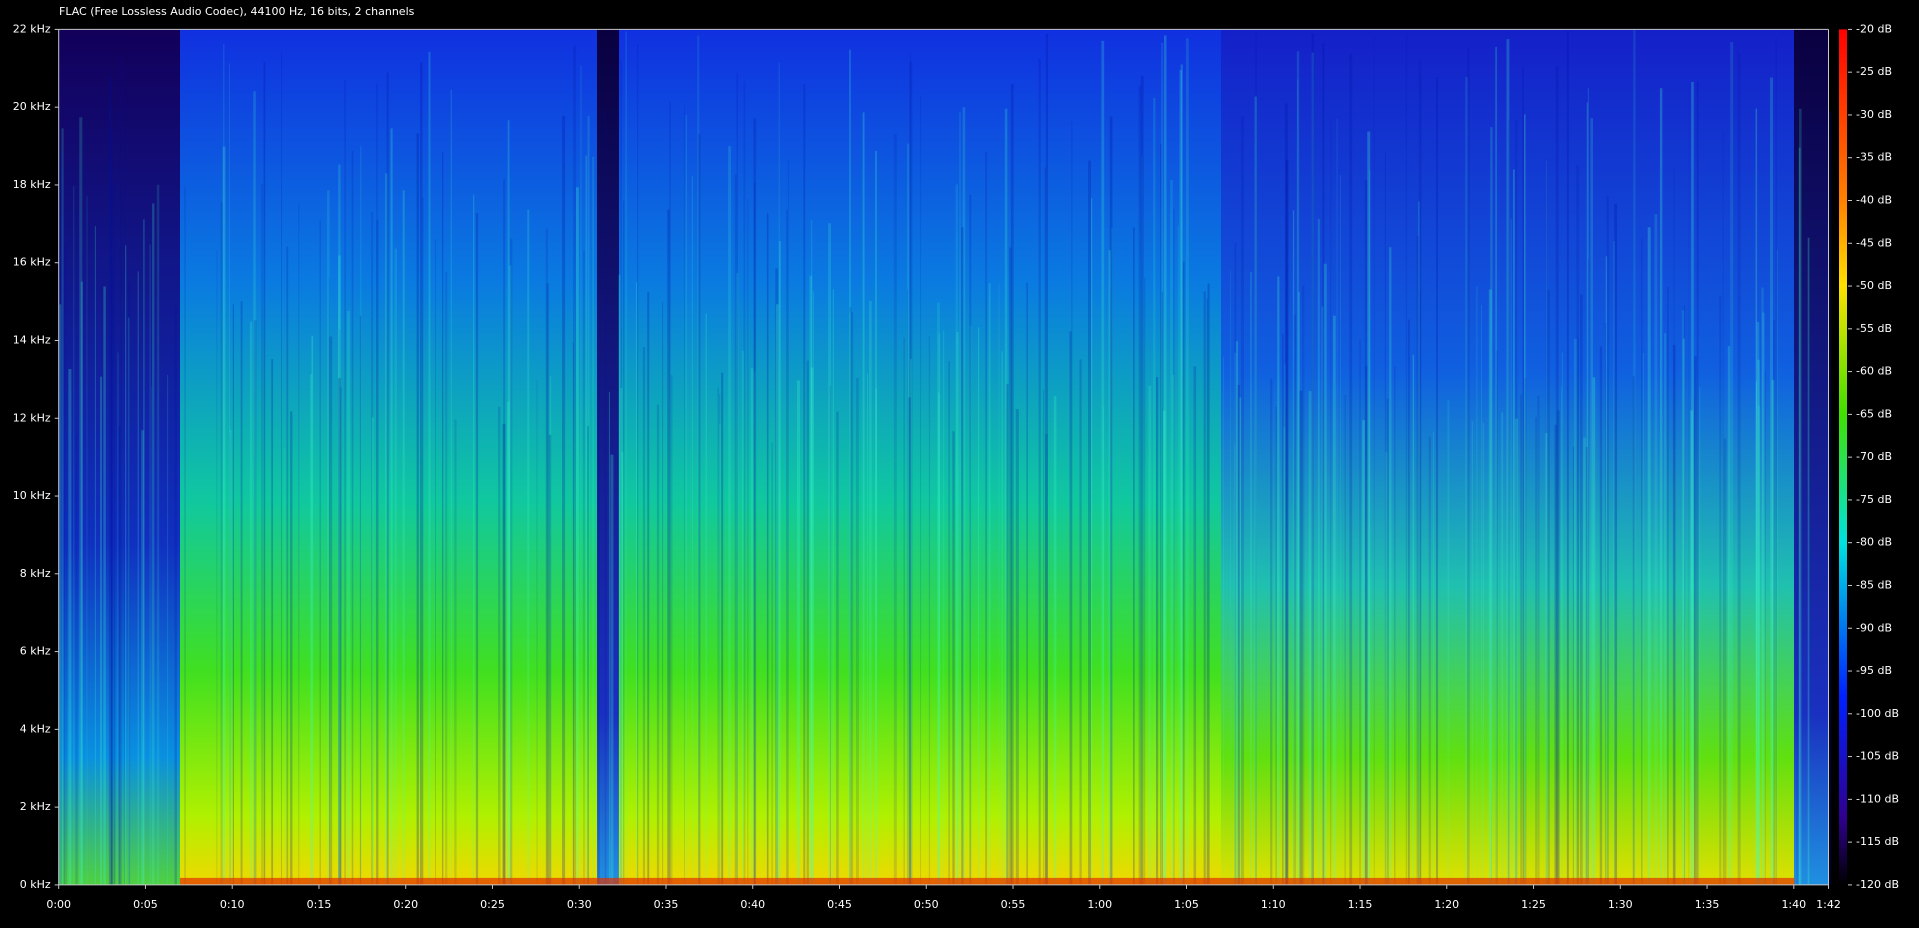  What do you see at coordinates (1874, 328) in the screenshot?
I see `colorbar-tick-label: -55 dB` at bounding box center [1874, 328].